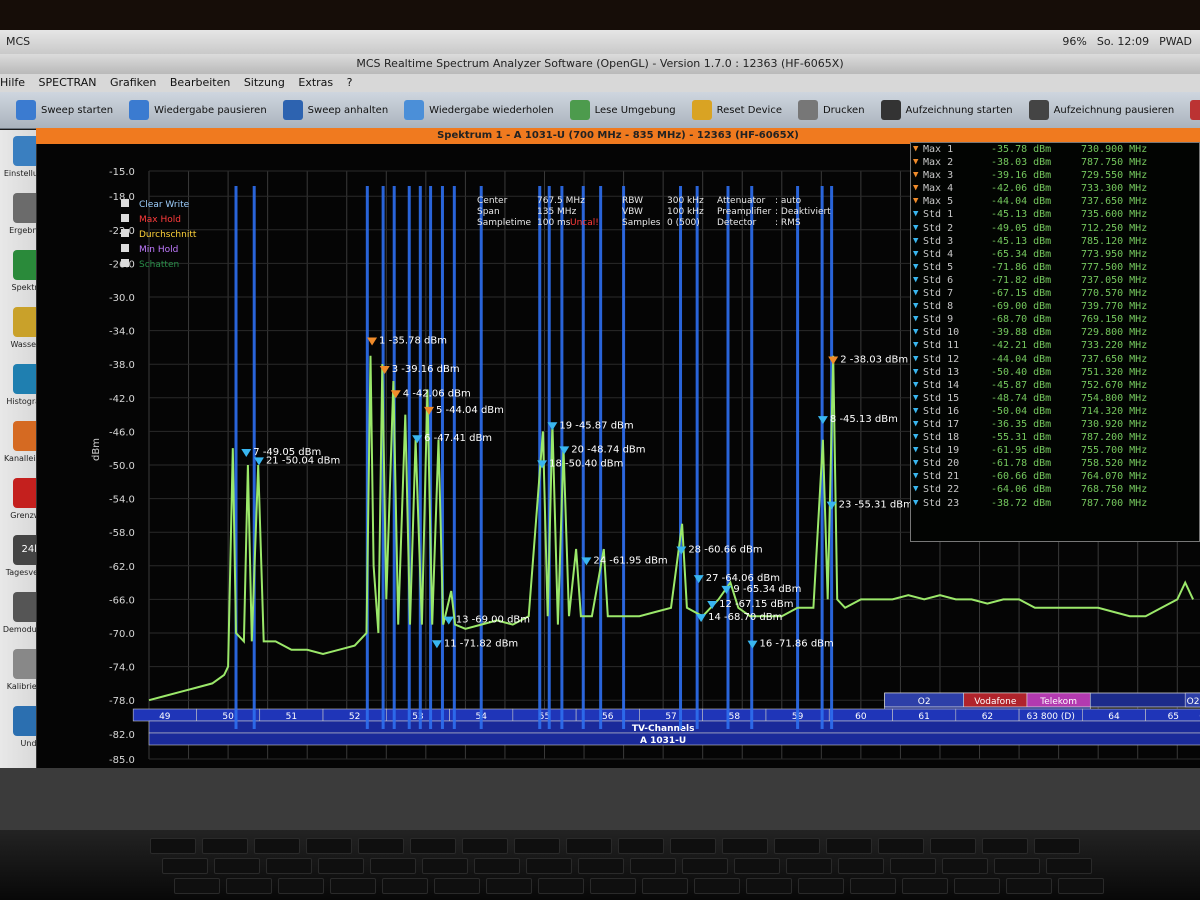 This screenshot has width=1200, height=900. Describe the element at coordinates (1055, 503) in the screenshot. I see `marker-table-row: ▼ Std 23 -38.72 dBm 787.700 MHz` at that location.